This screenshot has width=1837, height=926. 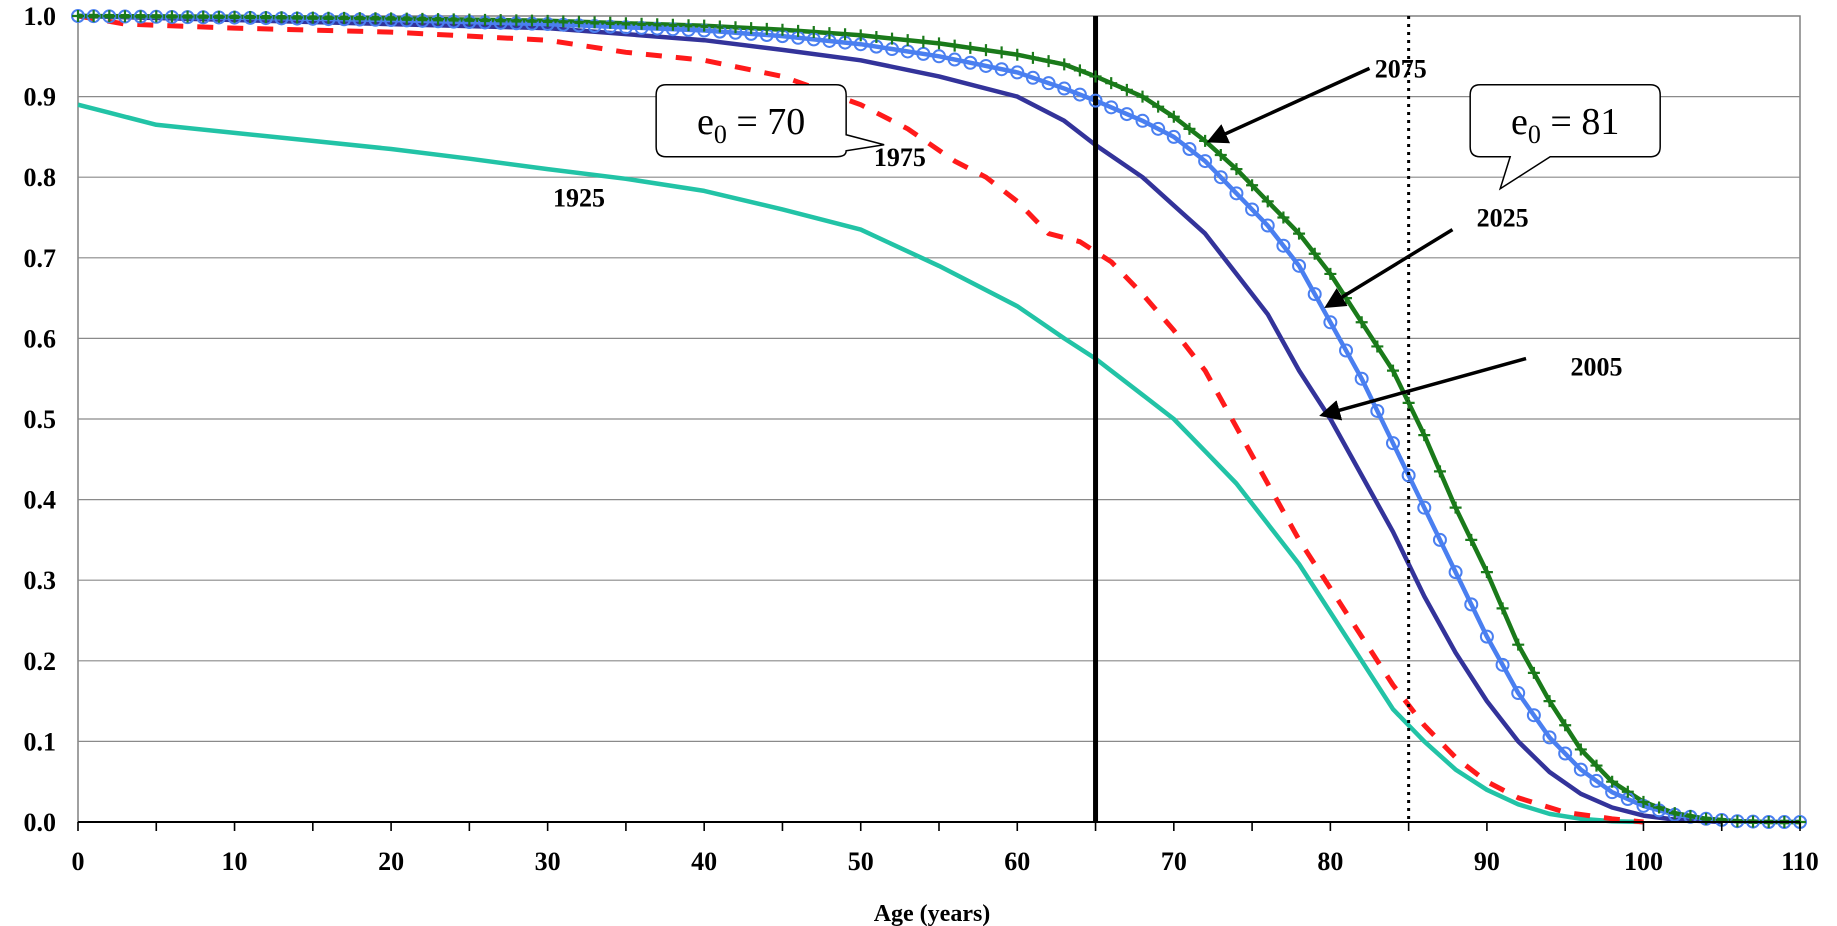 I want to click on x-tick-label: 0, so click(x=78, y=861).